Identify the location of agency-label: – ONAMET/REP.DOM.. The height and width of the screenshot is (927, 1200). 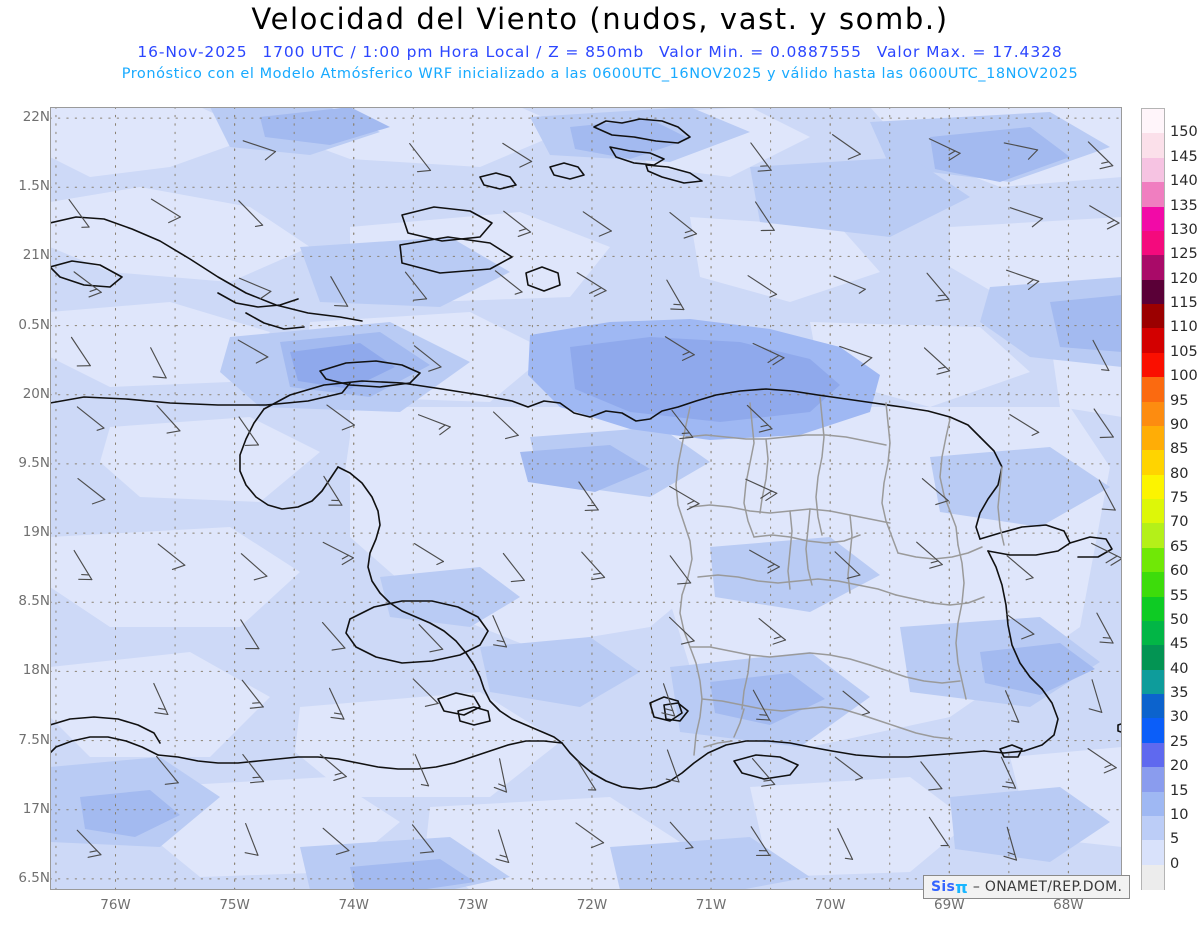
(1047, 887).